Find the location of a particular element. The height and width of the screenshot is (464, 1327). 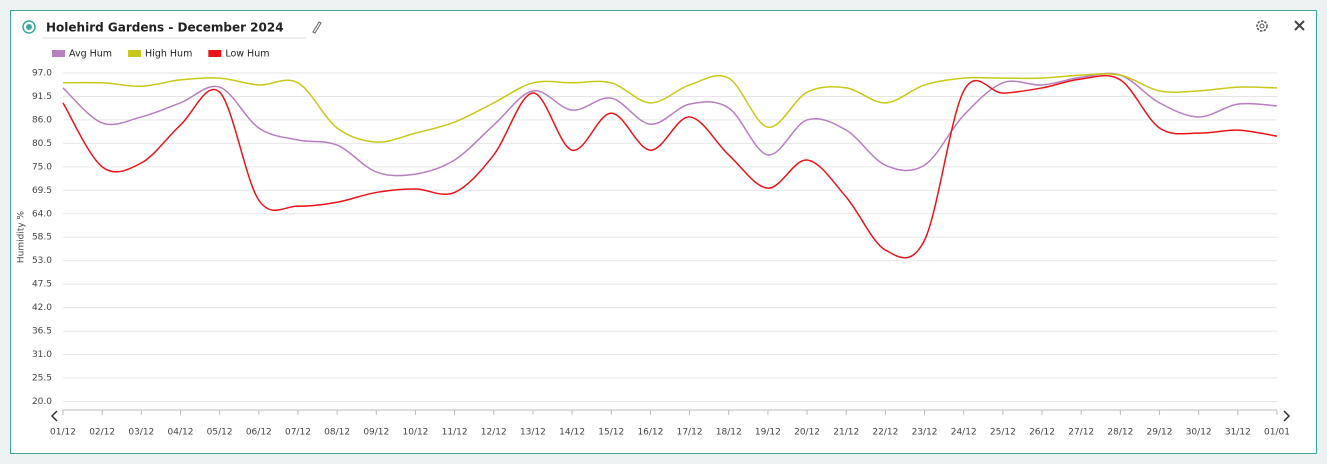

legend-label: High Hum is located at coordinates (168, 54).